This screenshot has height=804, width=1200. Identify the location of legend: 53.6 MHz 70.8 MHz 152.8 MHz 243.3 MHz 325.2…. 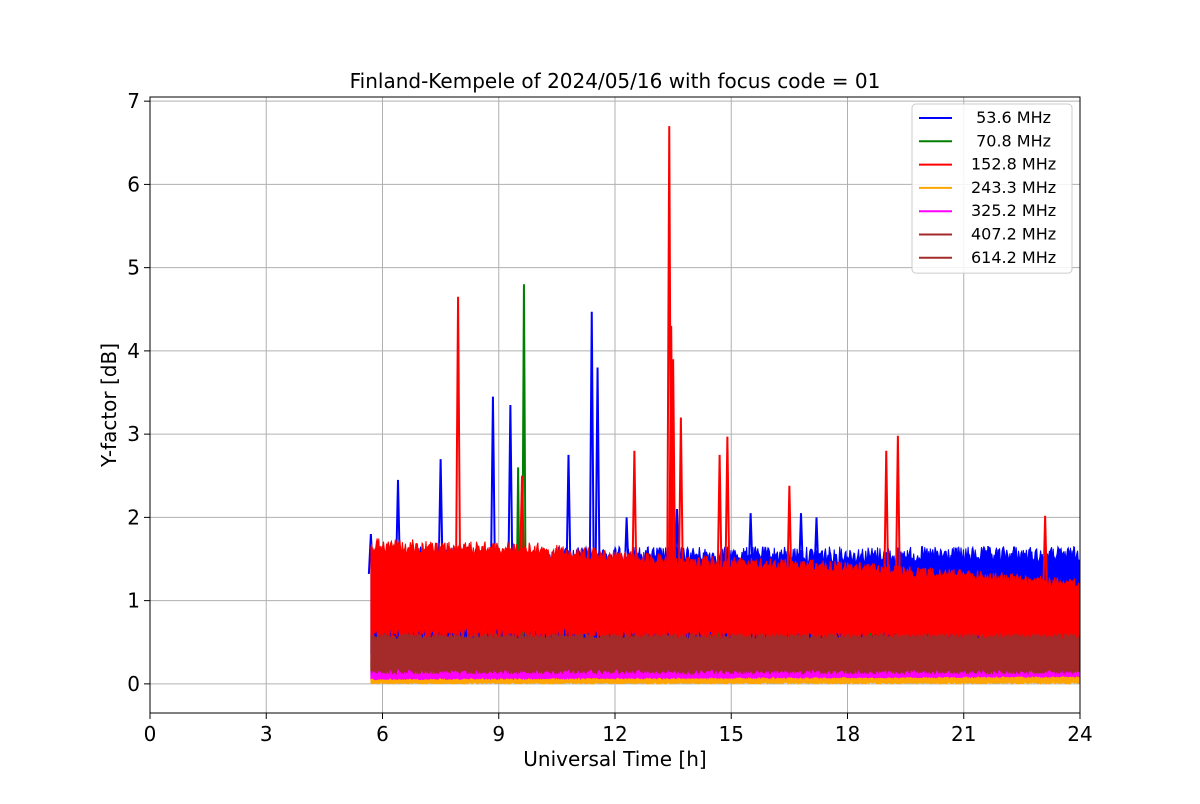
(992, 188).